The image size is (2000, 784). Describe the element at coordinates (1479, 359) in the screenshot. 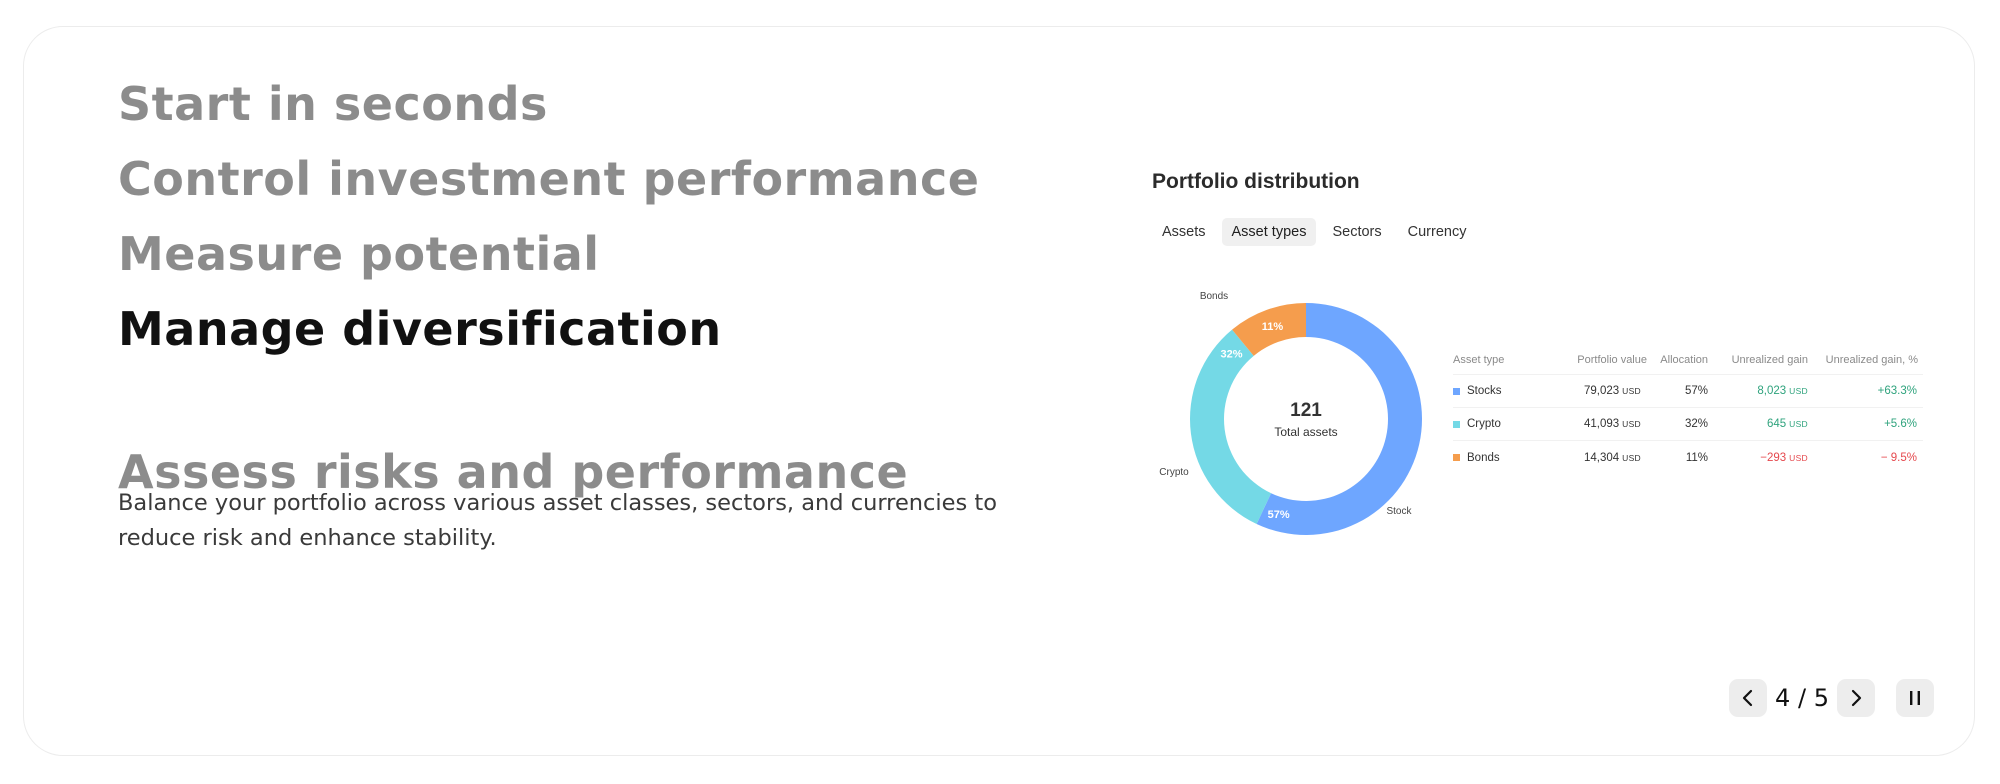

I see `header-asset-type: Asset type` at that location.